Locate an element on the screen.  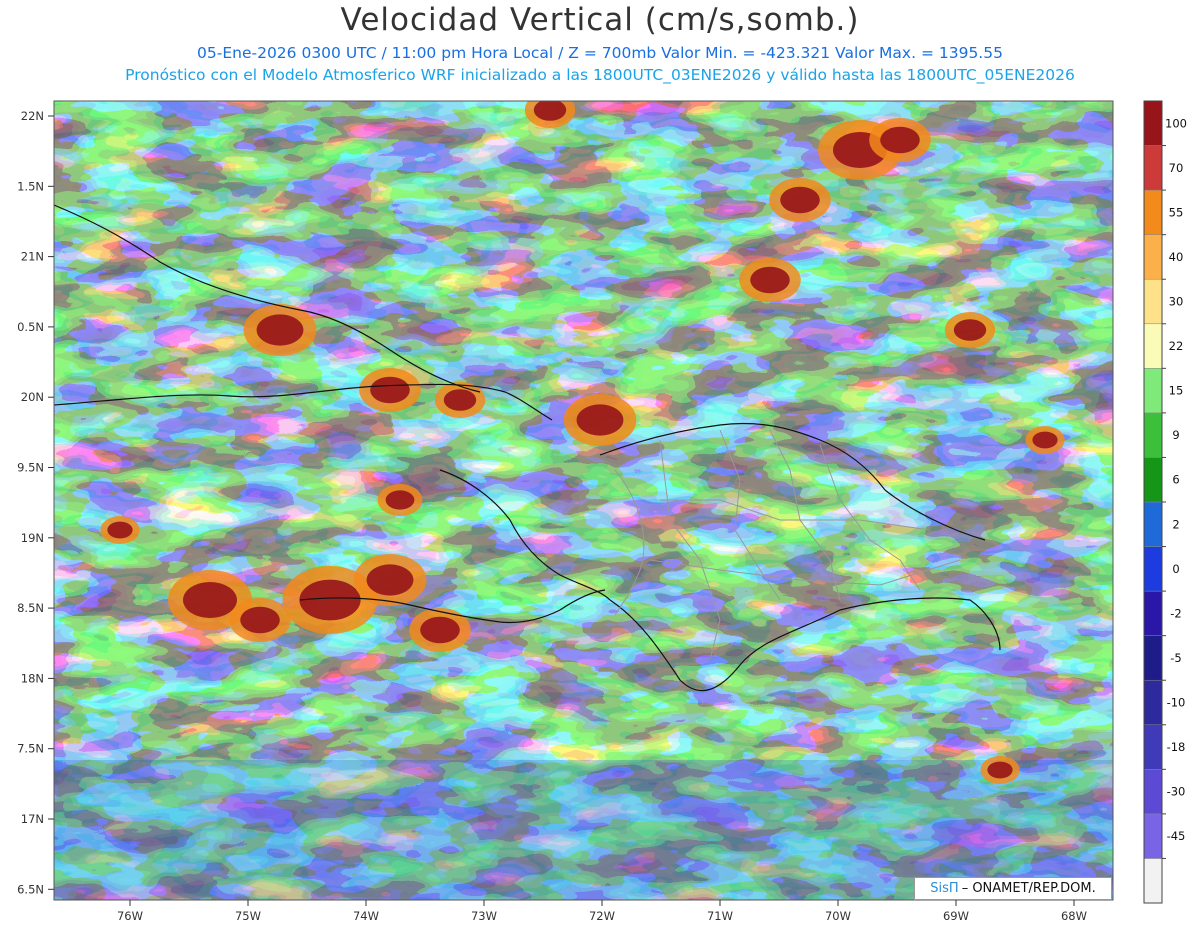
longitude-axis: 76W 75W 74W 73W 72W 71W 70W 69W 68W is located at coordinates (602, 911).